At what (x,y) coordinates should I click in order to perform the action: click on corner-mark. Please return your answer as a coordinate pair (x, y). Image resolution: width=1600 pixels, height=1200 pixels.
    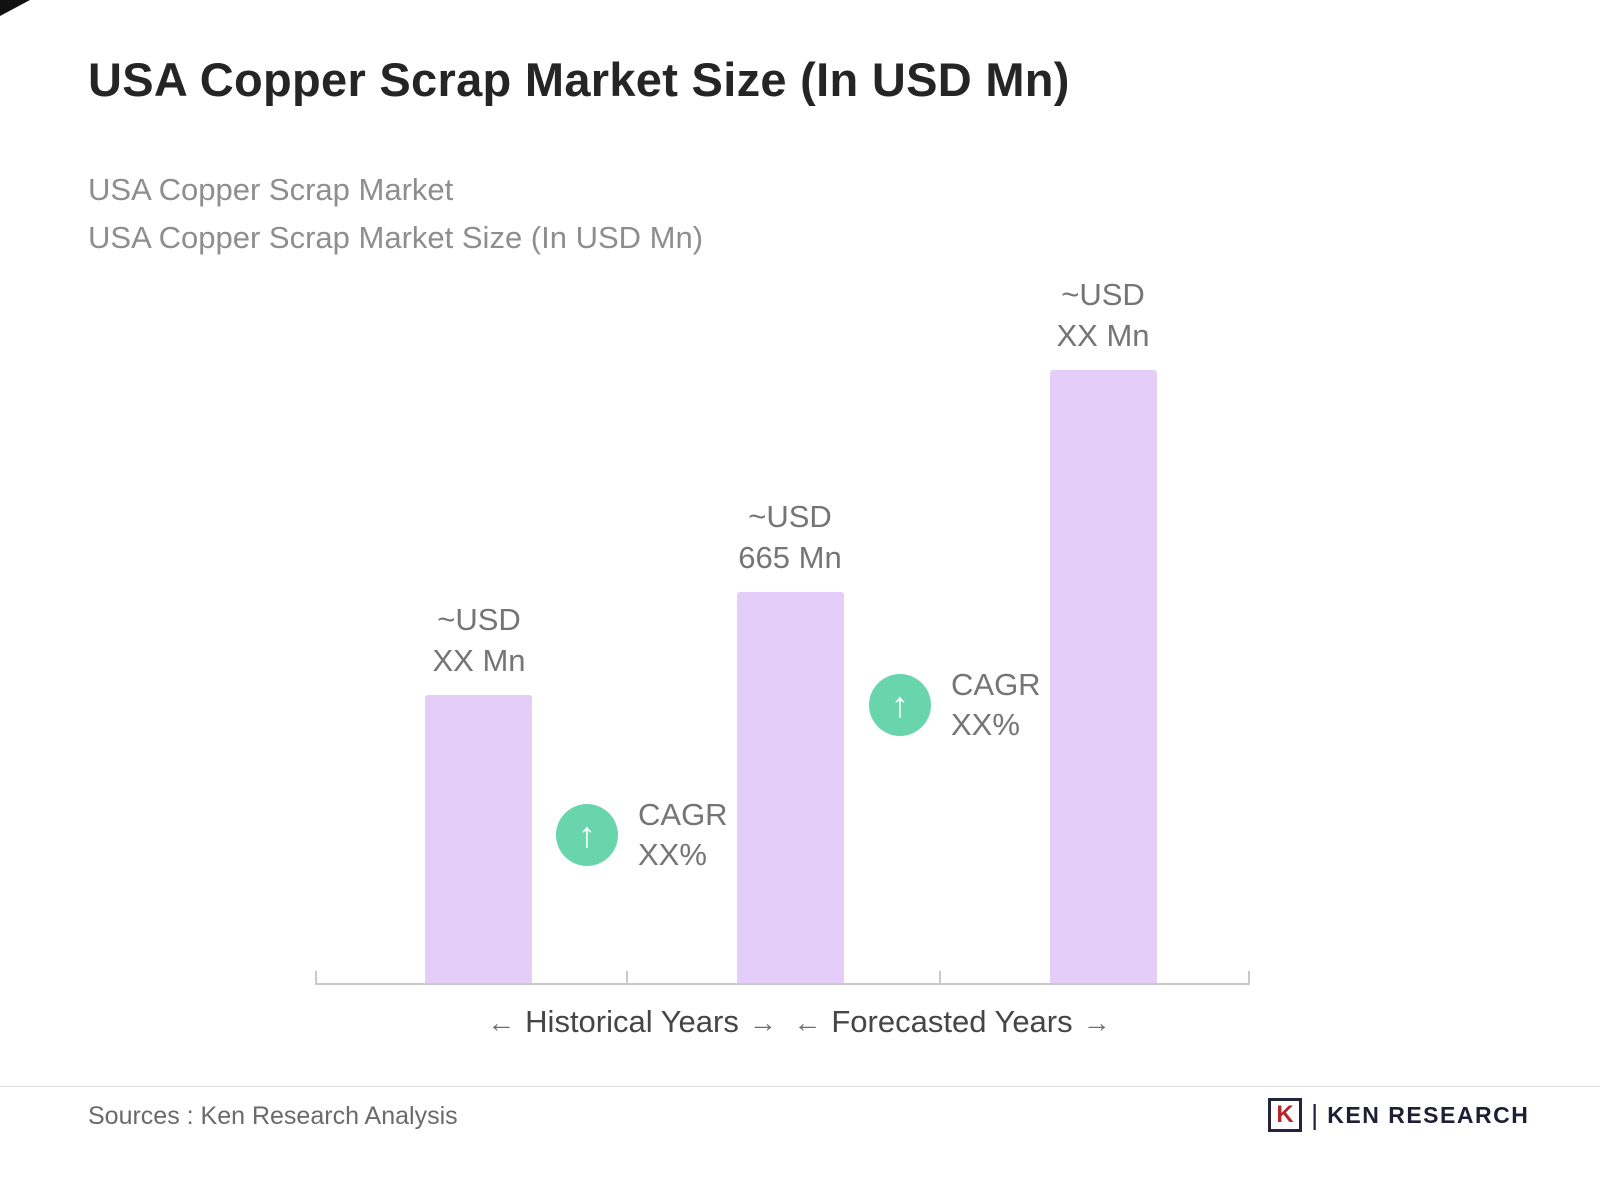
    Looking at the image, I should click on (15, 8).